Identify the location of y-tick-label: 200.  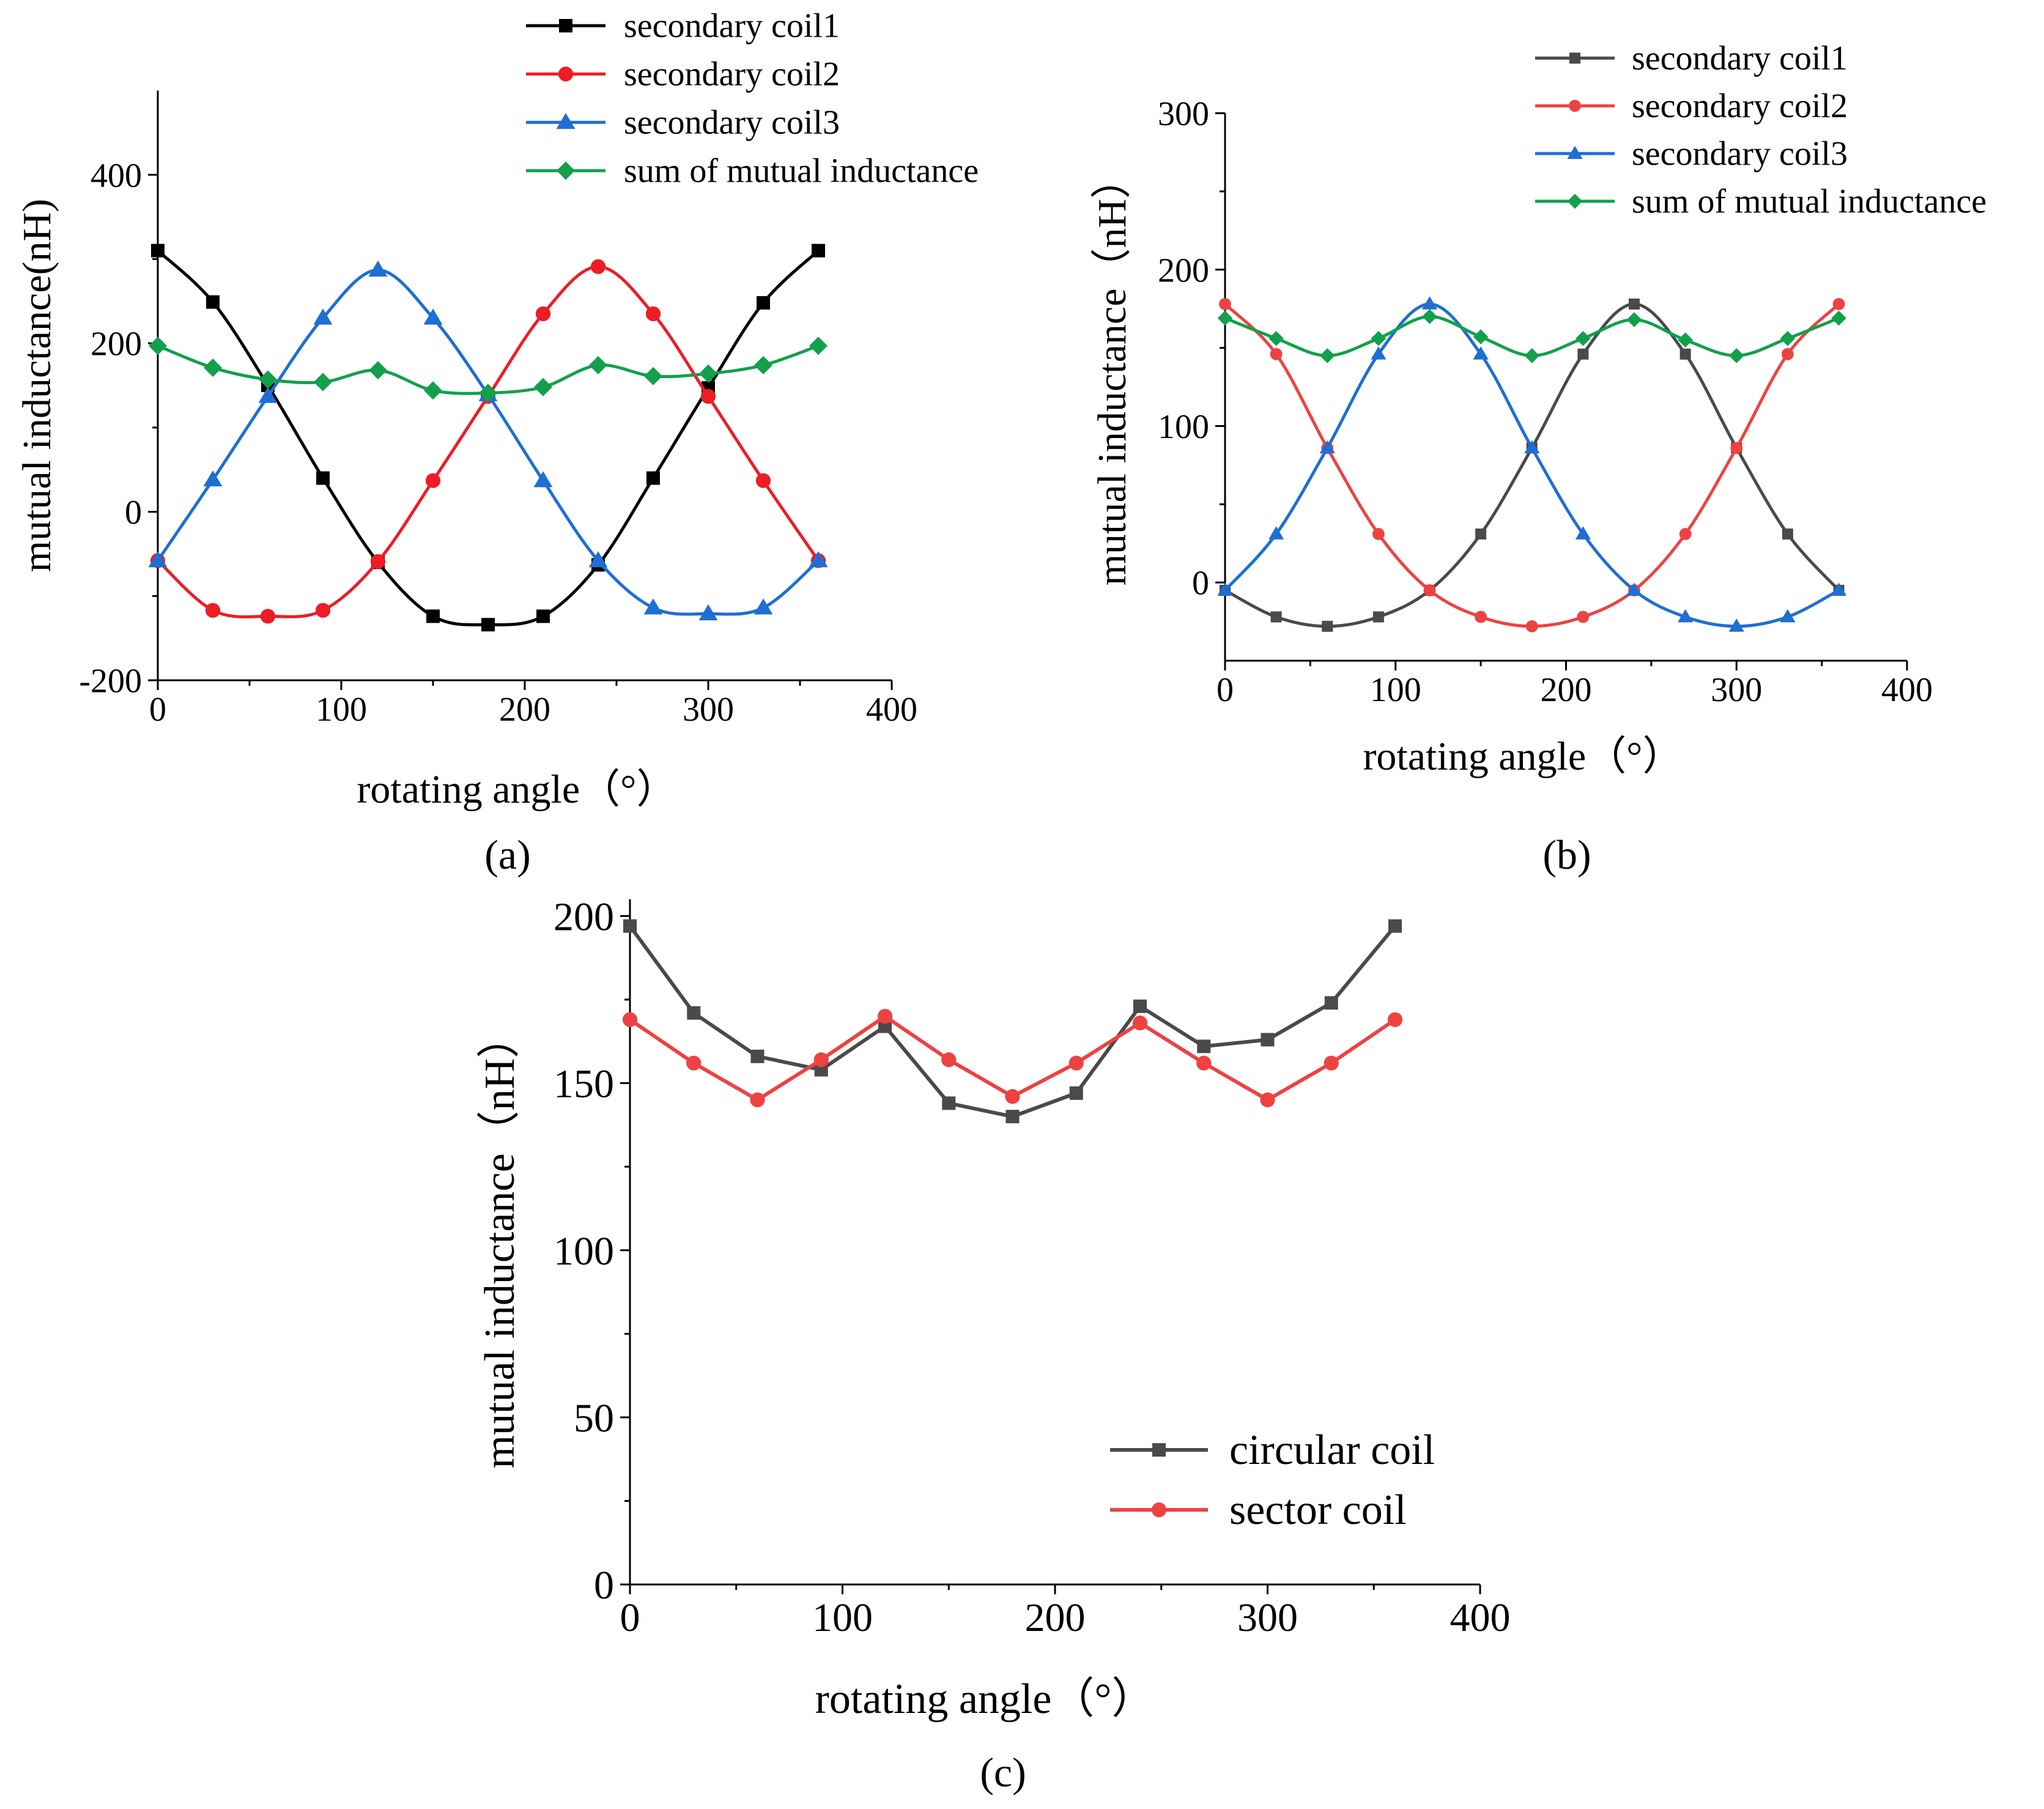
(584, 916).